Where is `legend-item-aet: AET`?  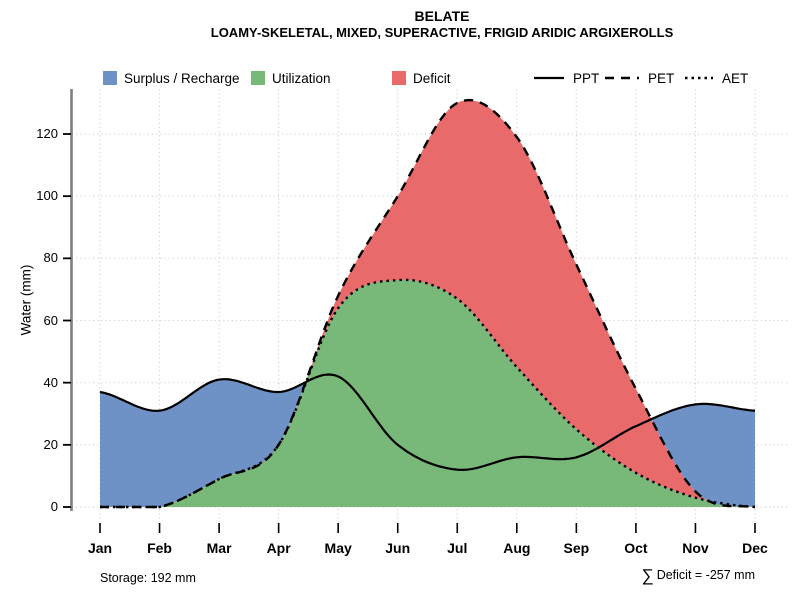
legend-item-aet: AET is located at coordinates (716, 78).